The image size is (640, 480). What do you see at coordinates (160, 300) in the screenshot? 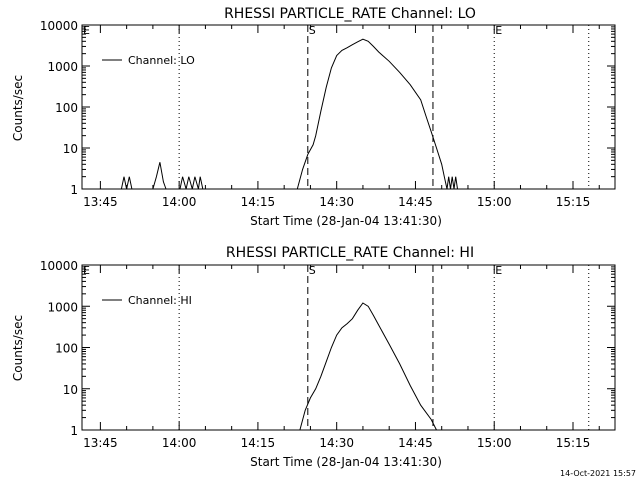
I see `legend-label: Channel: HI` at bounding box center [160, 300].